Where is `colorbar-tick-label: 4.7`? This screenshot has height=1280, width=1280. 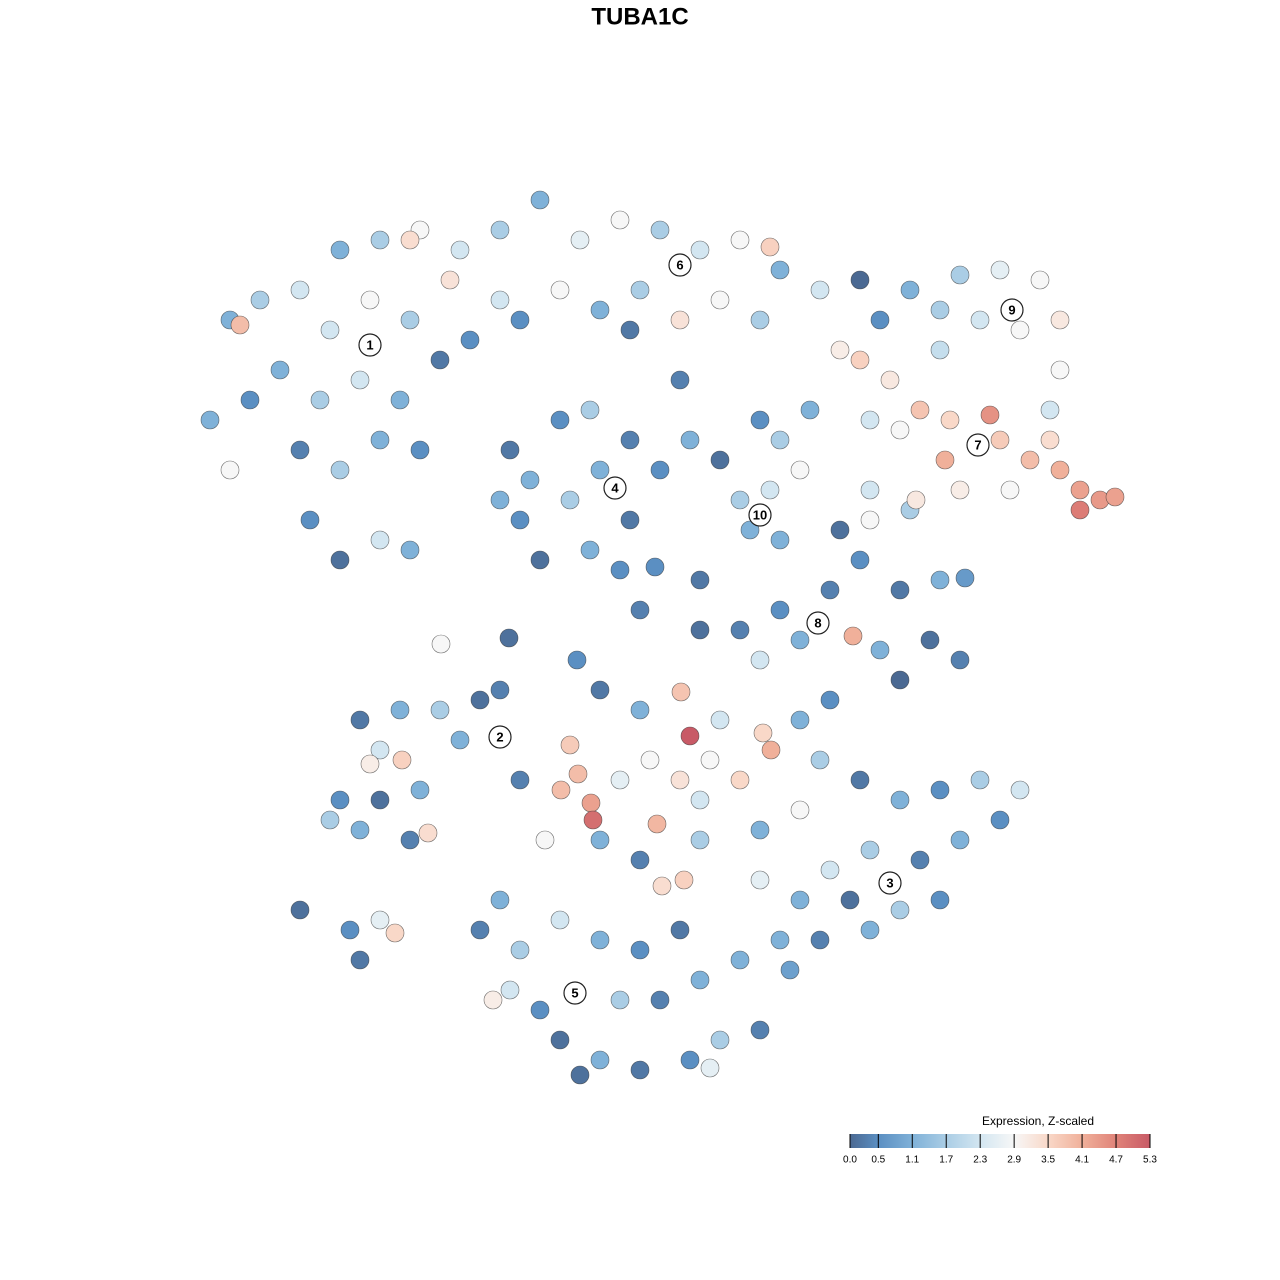 colorbar-tick-label: 4.7 is located at coordinates (1116, 1160).